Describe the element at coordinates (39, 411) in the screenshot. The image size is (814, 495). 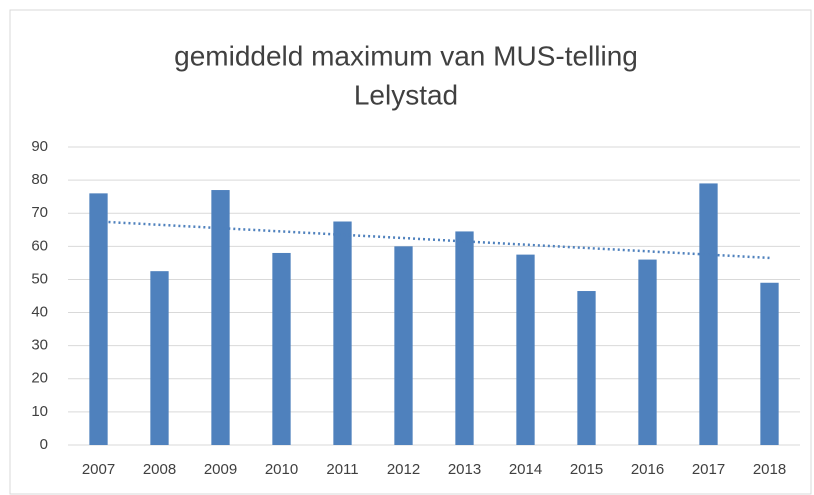
I see `y-tick-label: 10` at that location.